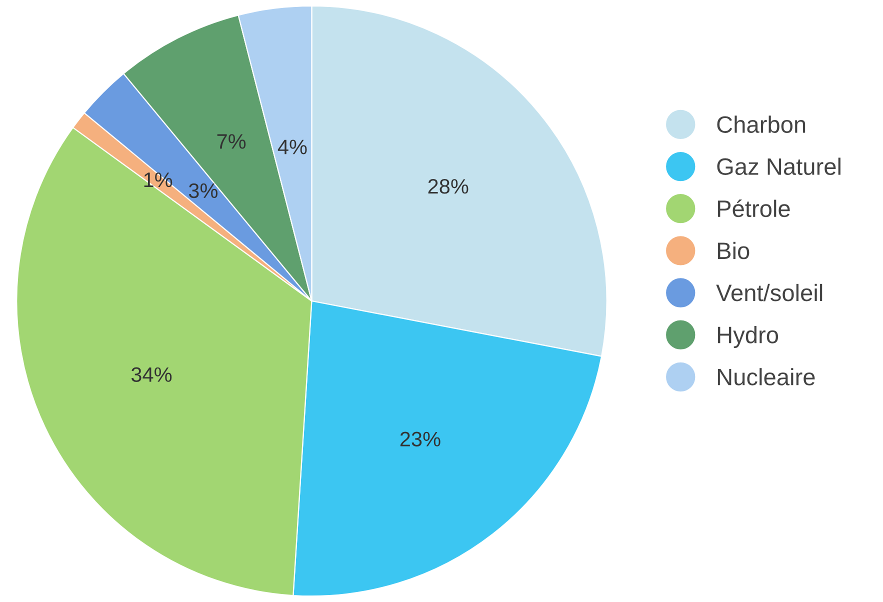 Image resolution: width=883 pixels, height=602 pixels. I want to click on data-label: 7%, so click(231, 141).